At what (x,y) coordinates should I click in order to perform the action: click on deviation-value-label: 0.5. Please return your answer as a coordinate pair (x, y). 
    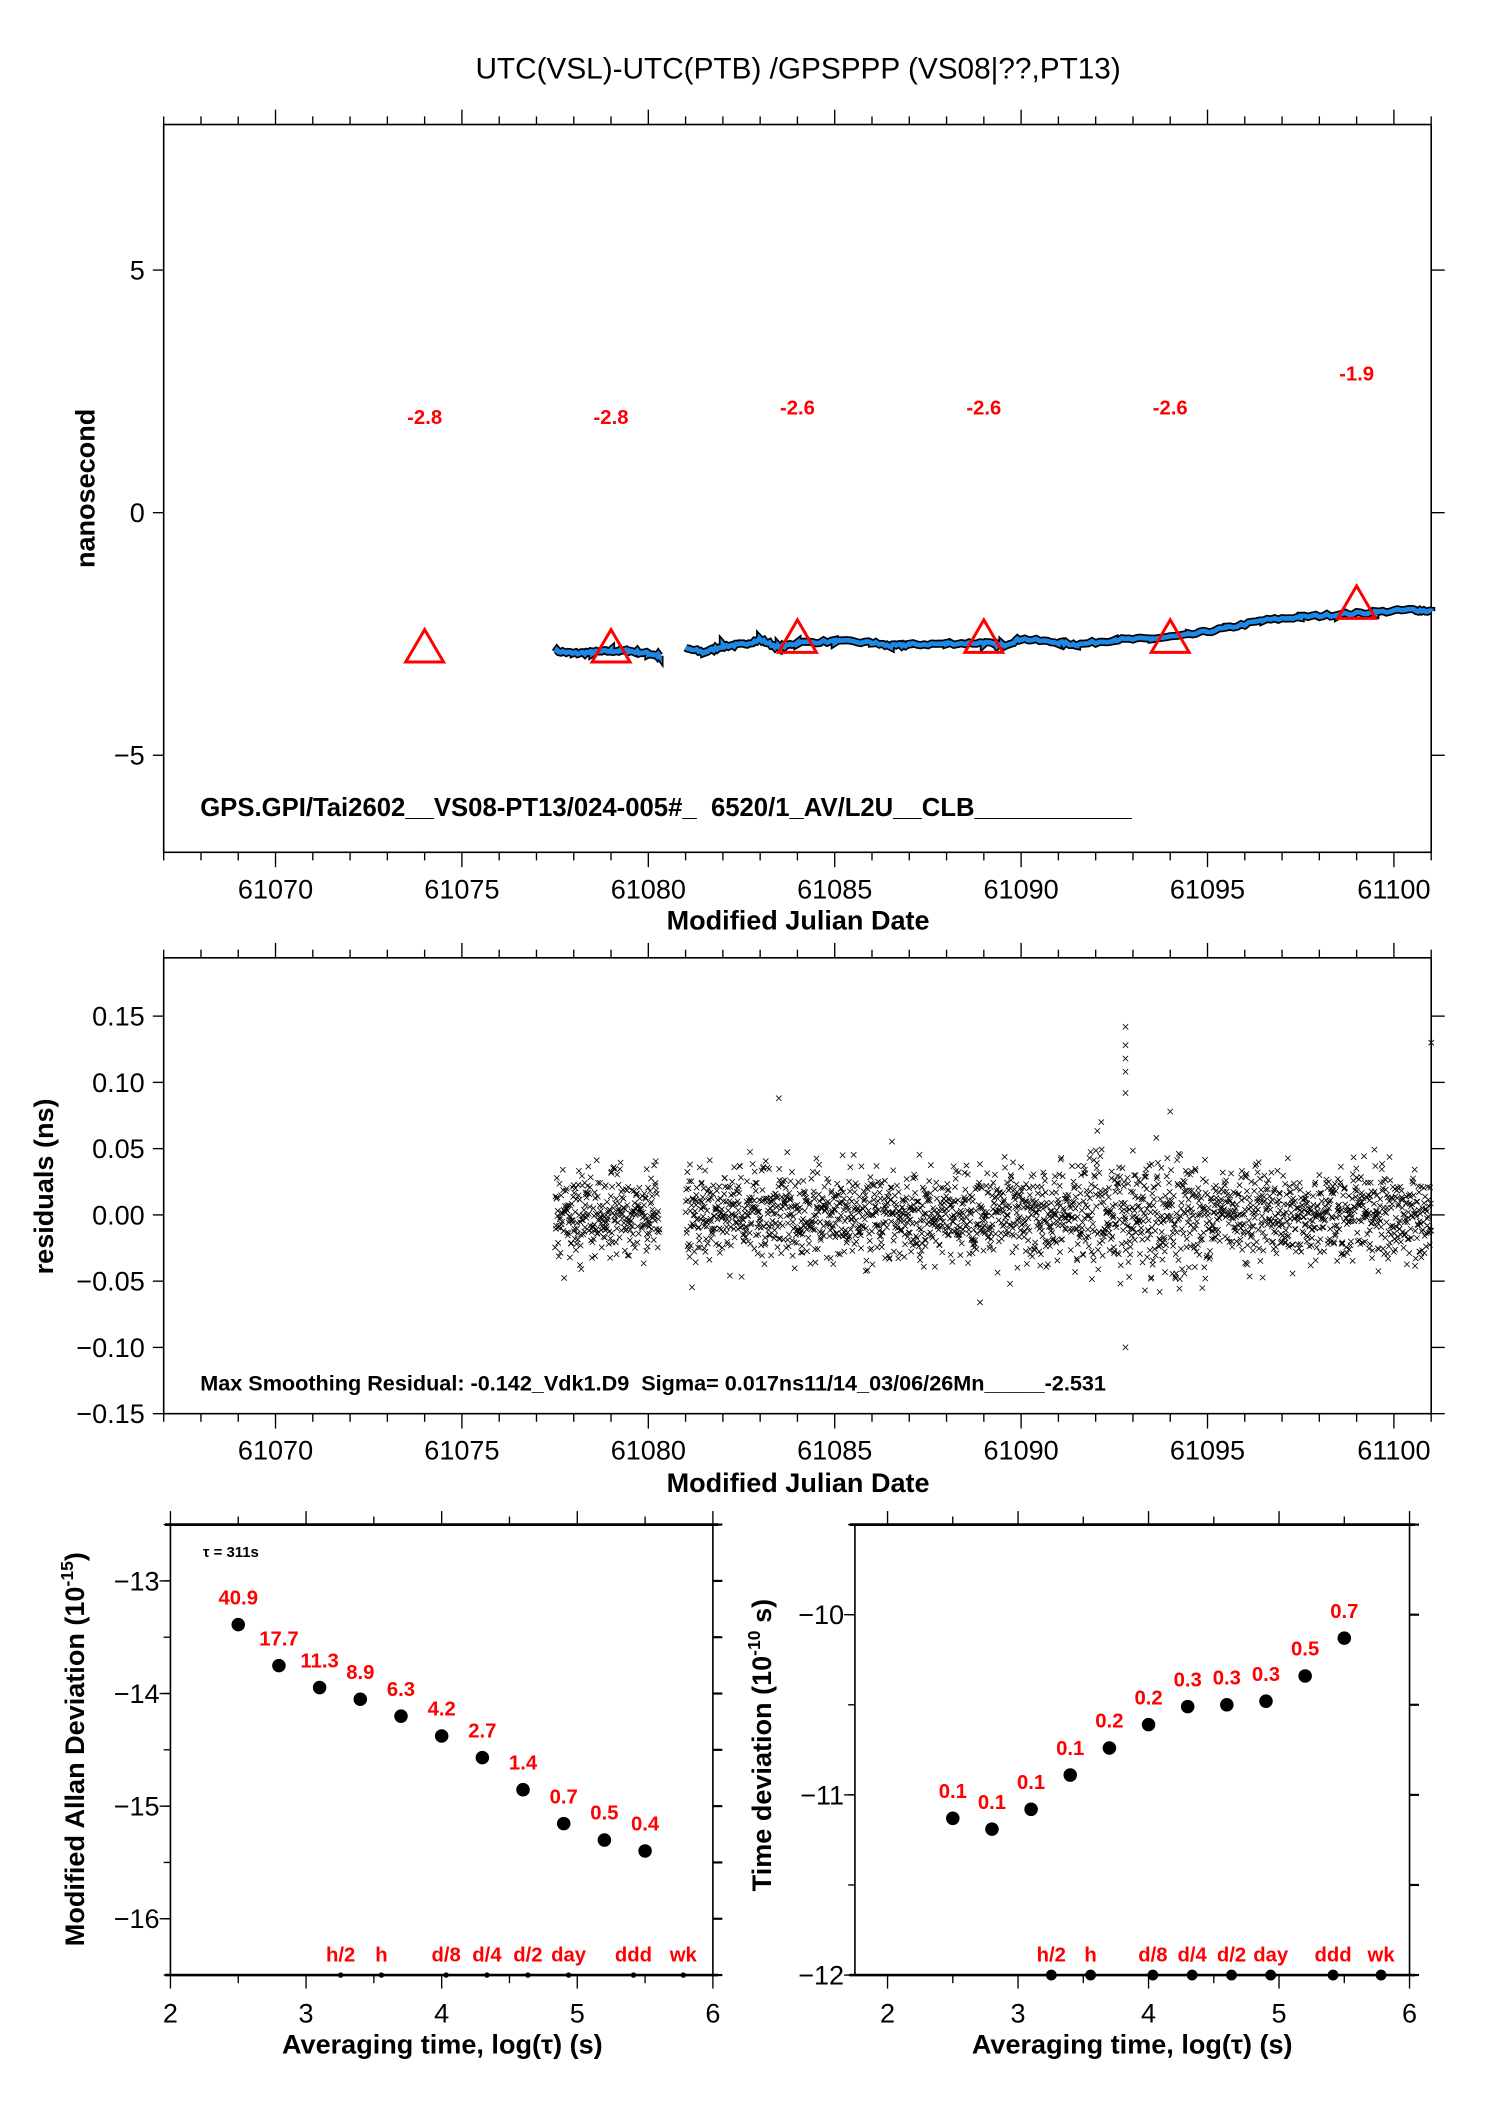
    Looking at the image, I should click on (604, 1814).